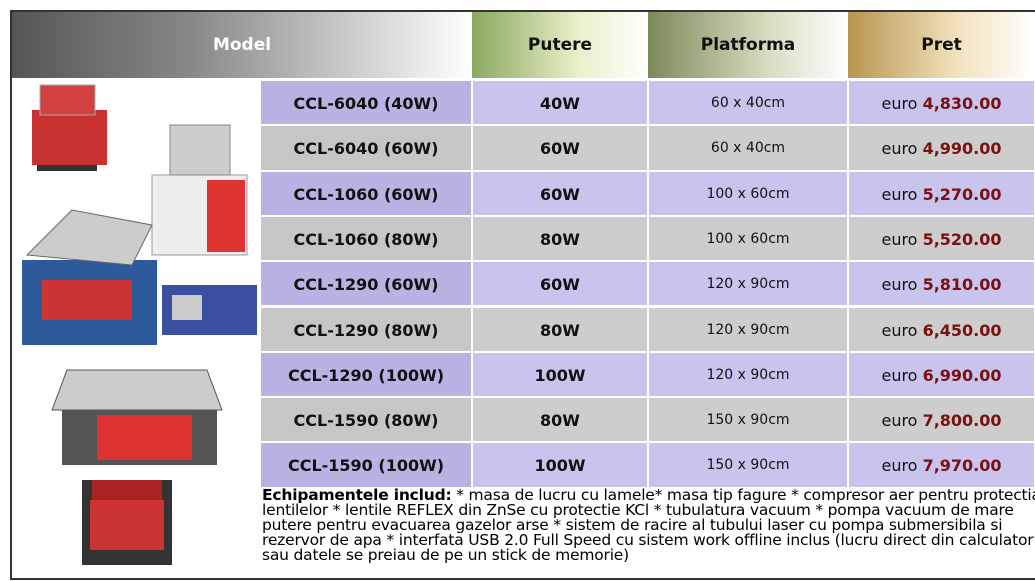  What do you see at coordinates (366, 420) in the screenshot?
I see `model-cell: CCL-1590 (80W)` at bounding box center [366, 420].